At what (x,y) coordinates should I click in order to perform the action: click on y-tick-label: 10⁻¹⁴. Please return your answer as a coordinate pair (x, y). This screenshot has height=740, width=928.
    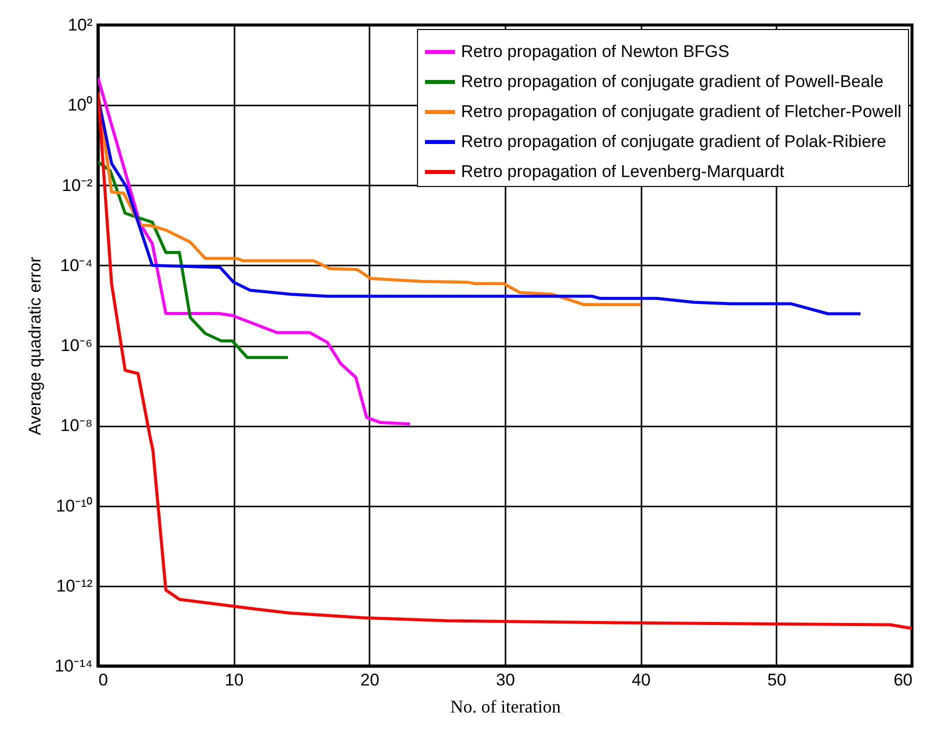
    Looking at the image, I should click on (73, 666).